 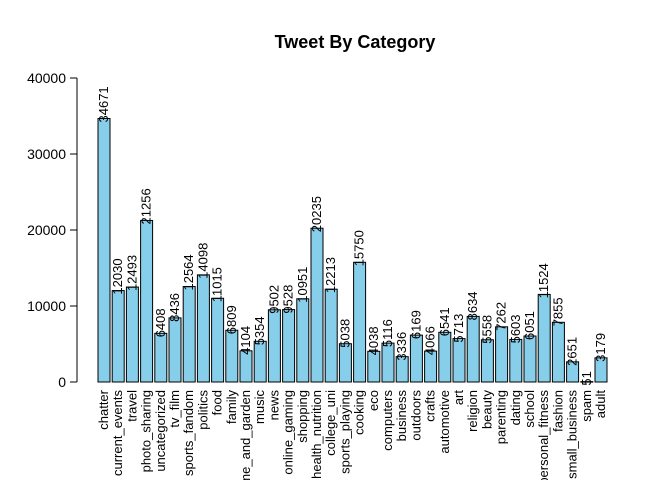 I want to click on category-label-shopping: shopping, so click(x=302, y=416).